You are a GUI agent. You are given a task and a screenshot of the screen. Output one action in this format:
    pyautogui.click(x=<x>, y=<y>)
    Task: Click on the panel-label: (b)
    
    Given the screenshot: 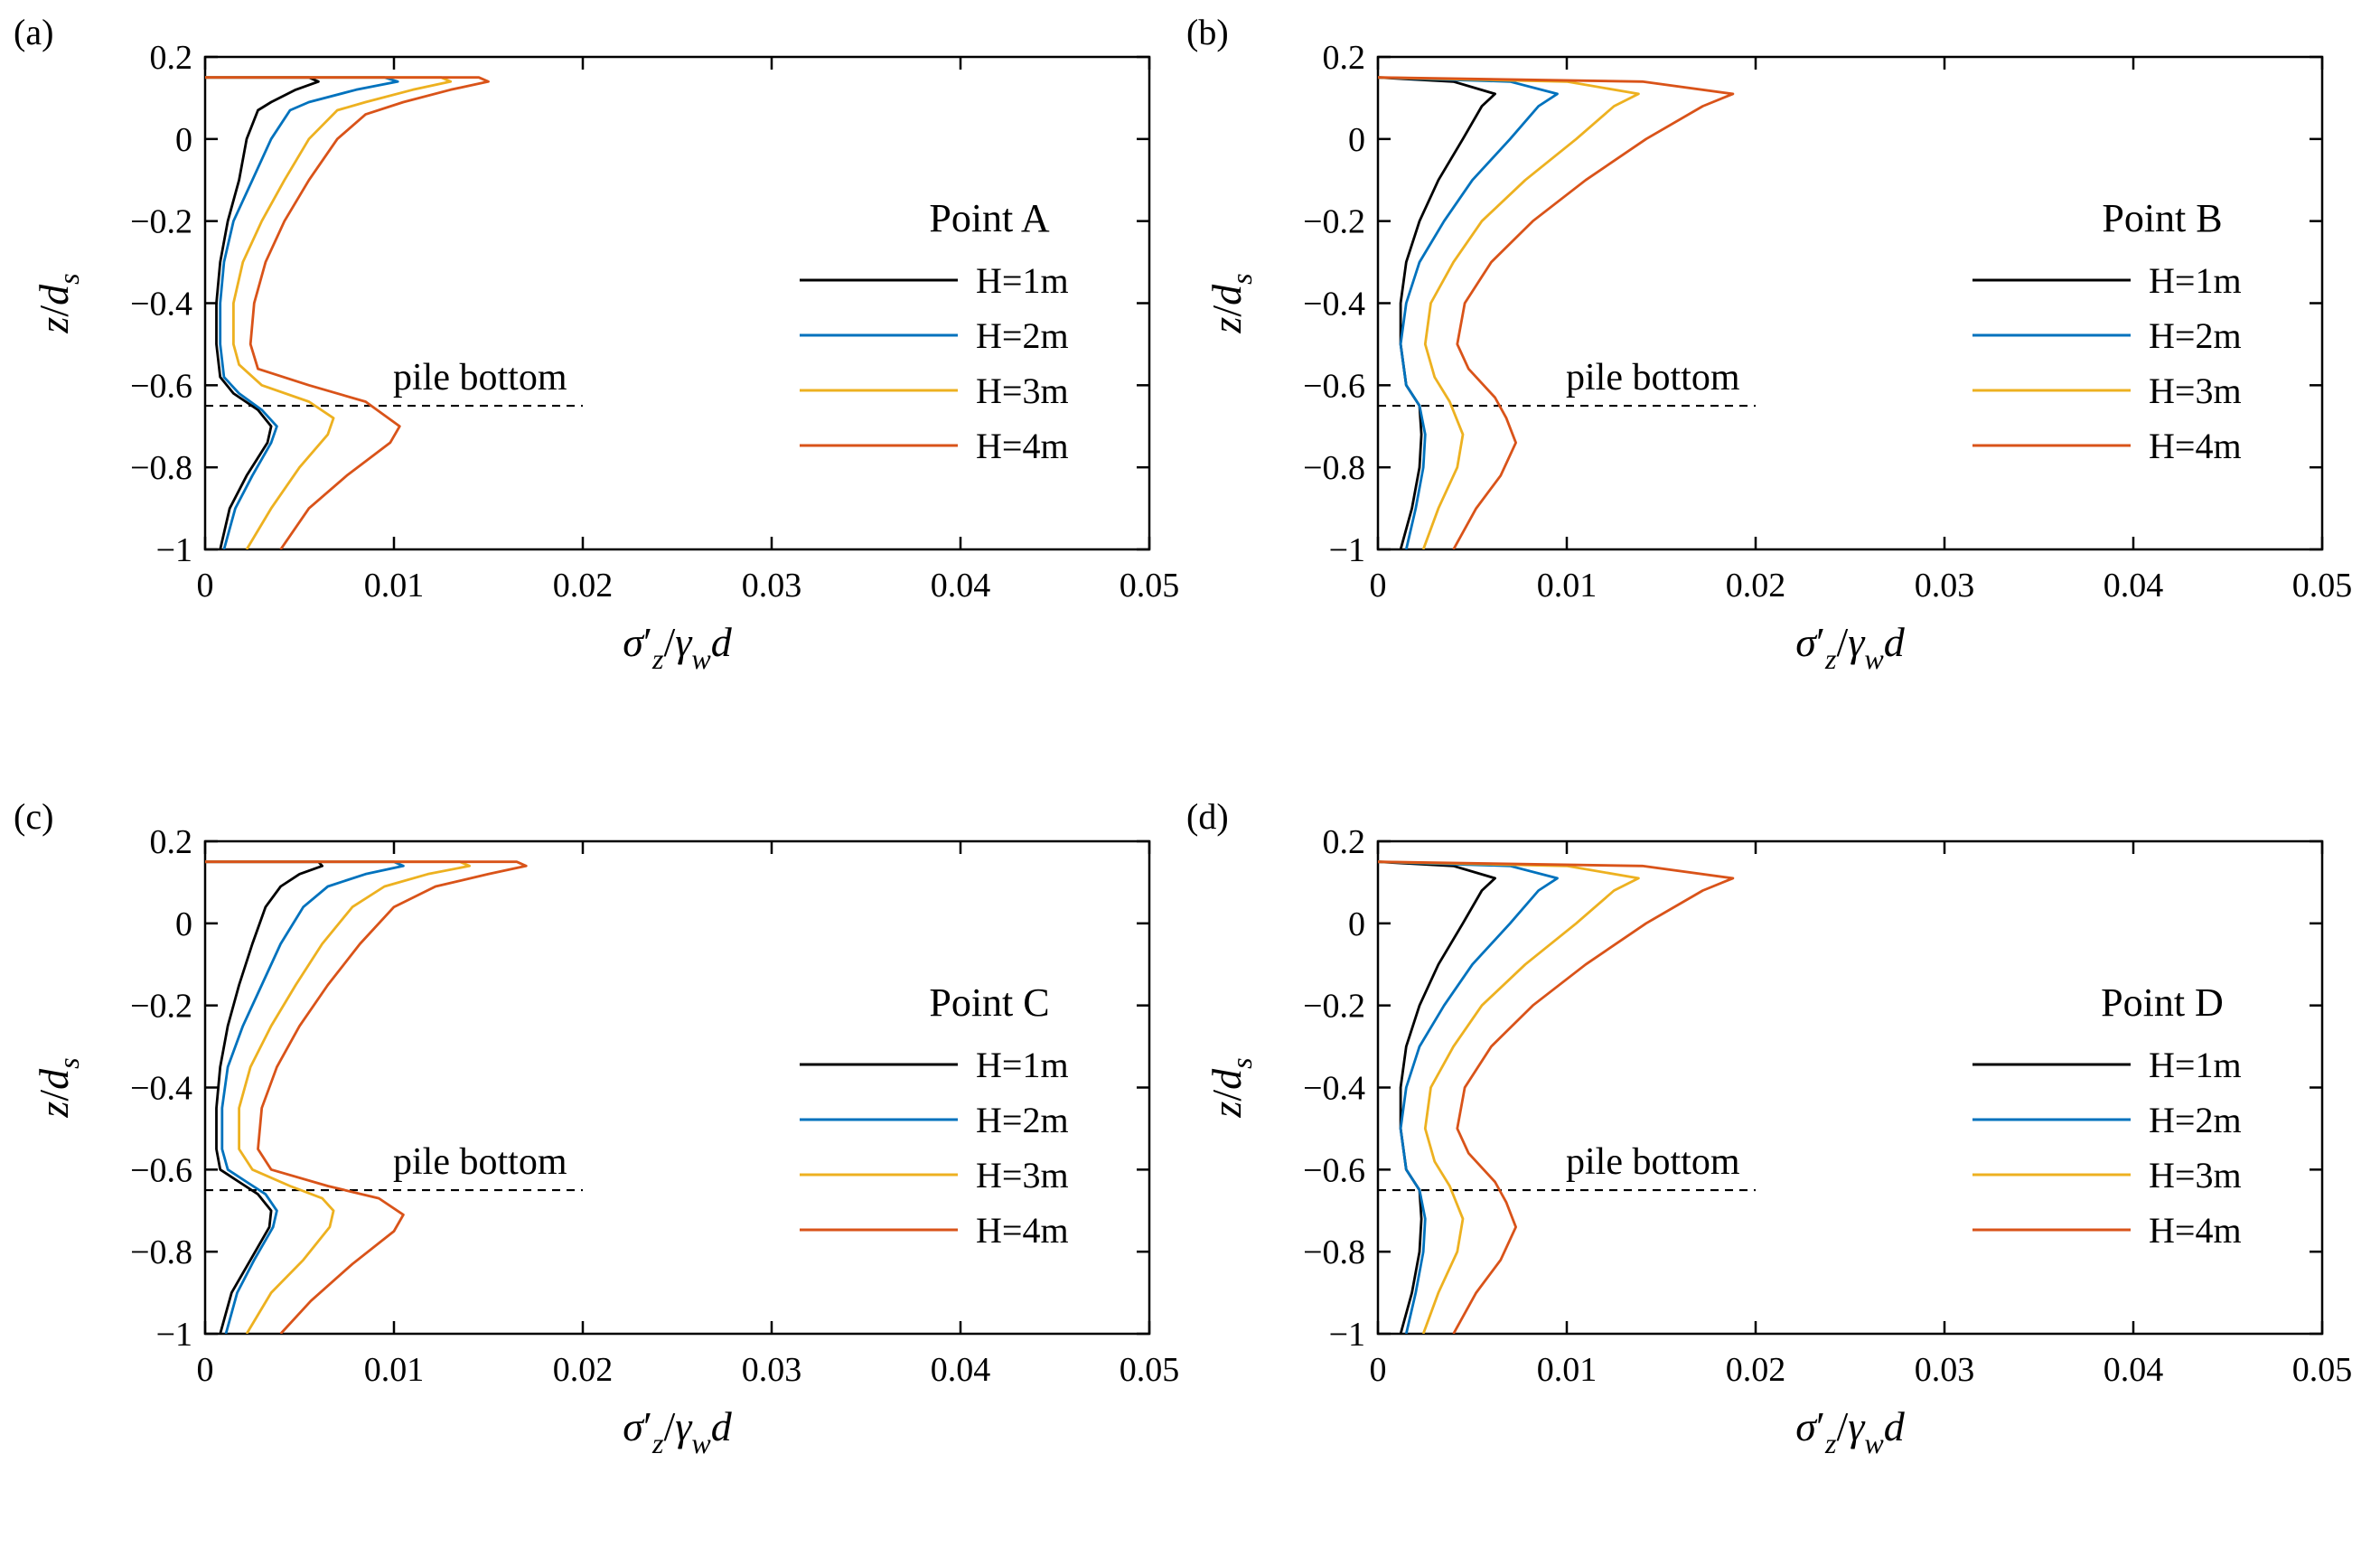 What is the action you would take?
    pyautogui.click(x=1207, y=32)
    